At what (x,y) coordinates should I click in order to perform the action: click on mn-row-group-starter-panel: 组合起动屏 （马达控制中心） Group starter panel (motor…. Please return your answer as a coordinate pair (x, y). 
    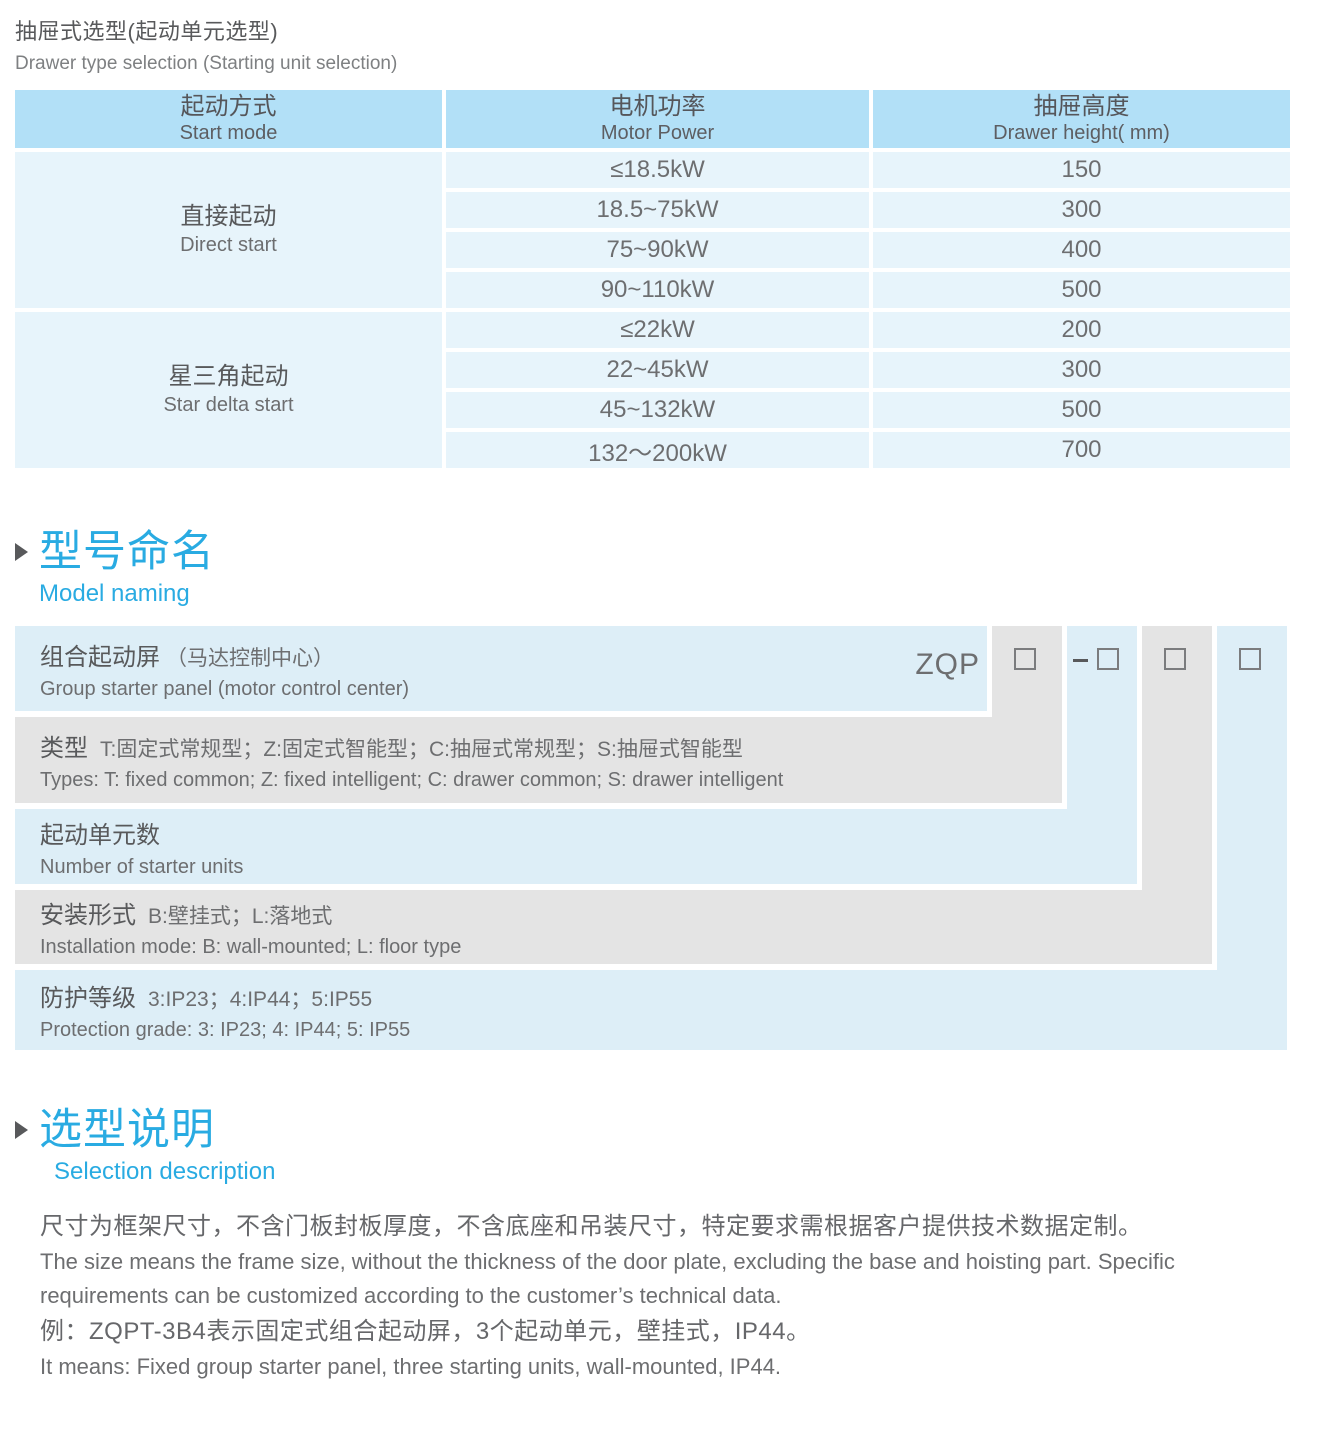
    Looking at the image, I should click on (501, 668).